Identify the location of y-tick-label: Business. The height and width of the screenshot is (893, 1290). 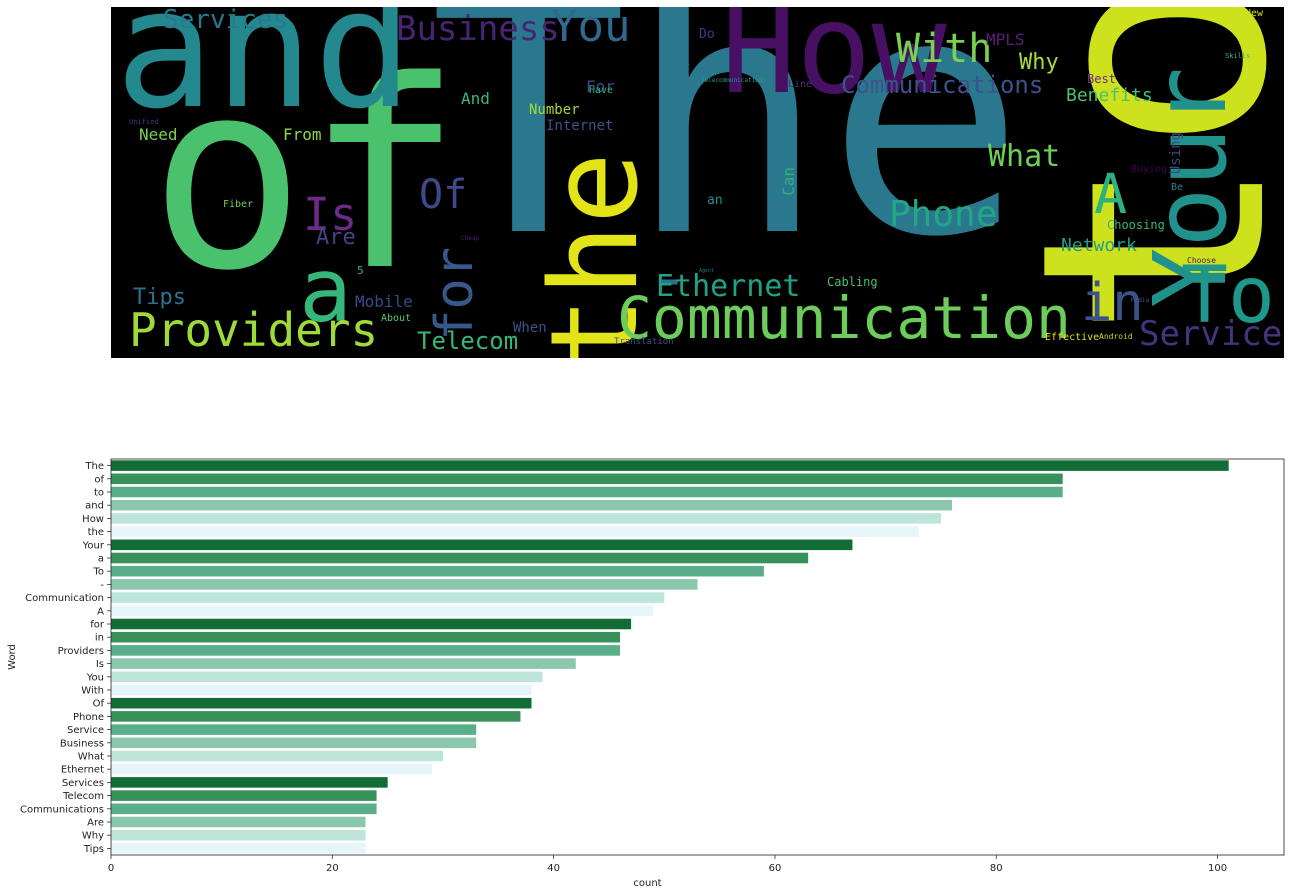
(82, 743).